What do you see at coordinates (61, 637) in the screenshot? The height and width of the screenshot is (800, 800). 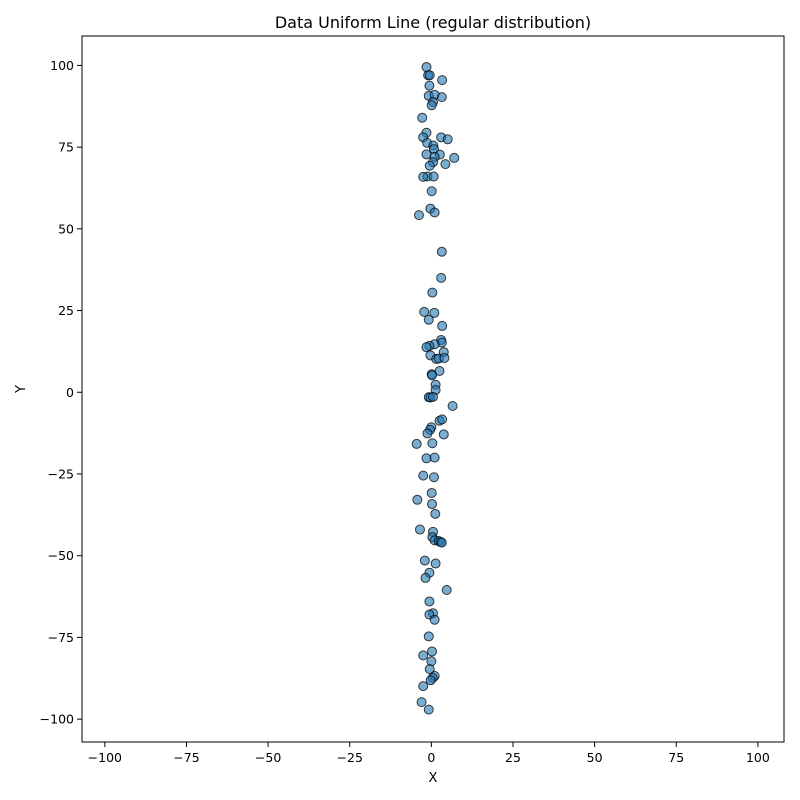 I see `y-tick-label: −75` at bounding box center [61, 637].